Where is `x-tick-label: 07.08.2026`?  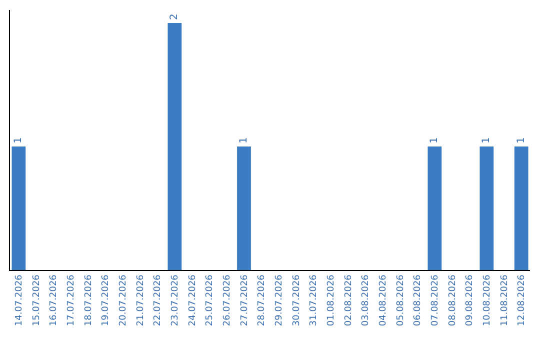
x-tick-label: 07.08.2026 is located at coordinates (435, 300).